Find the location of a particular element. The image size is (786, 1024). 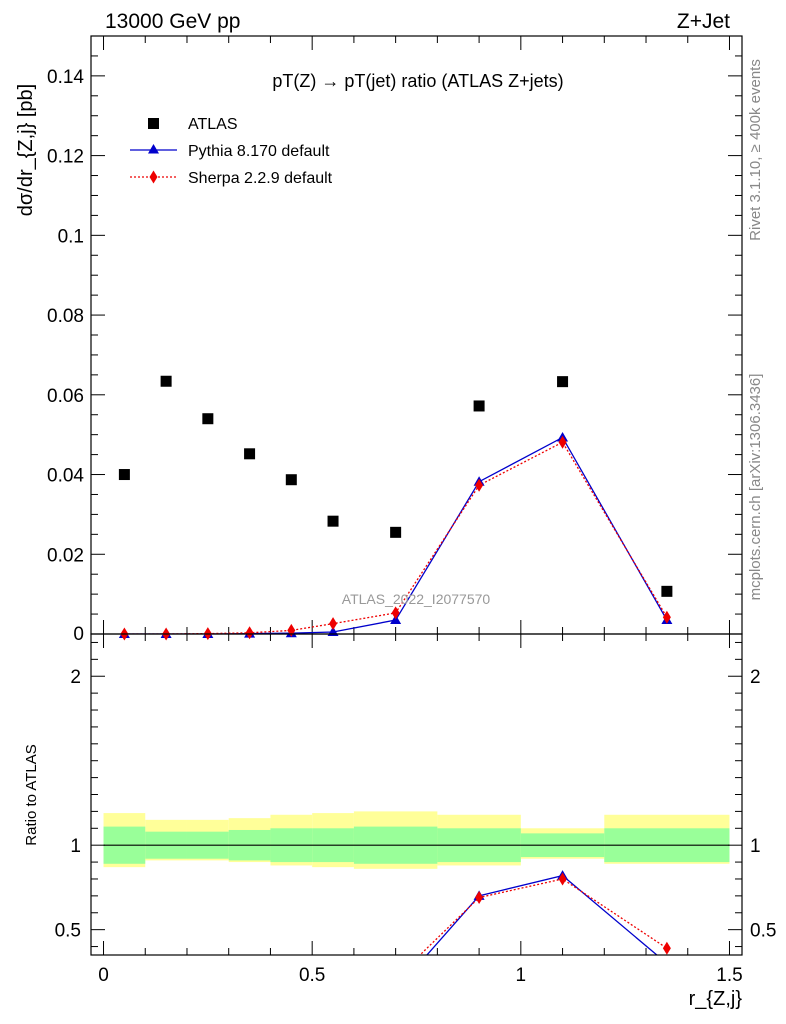

ratio-y-tick-label: 1 is located at coordinates (75, 846).